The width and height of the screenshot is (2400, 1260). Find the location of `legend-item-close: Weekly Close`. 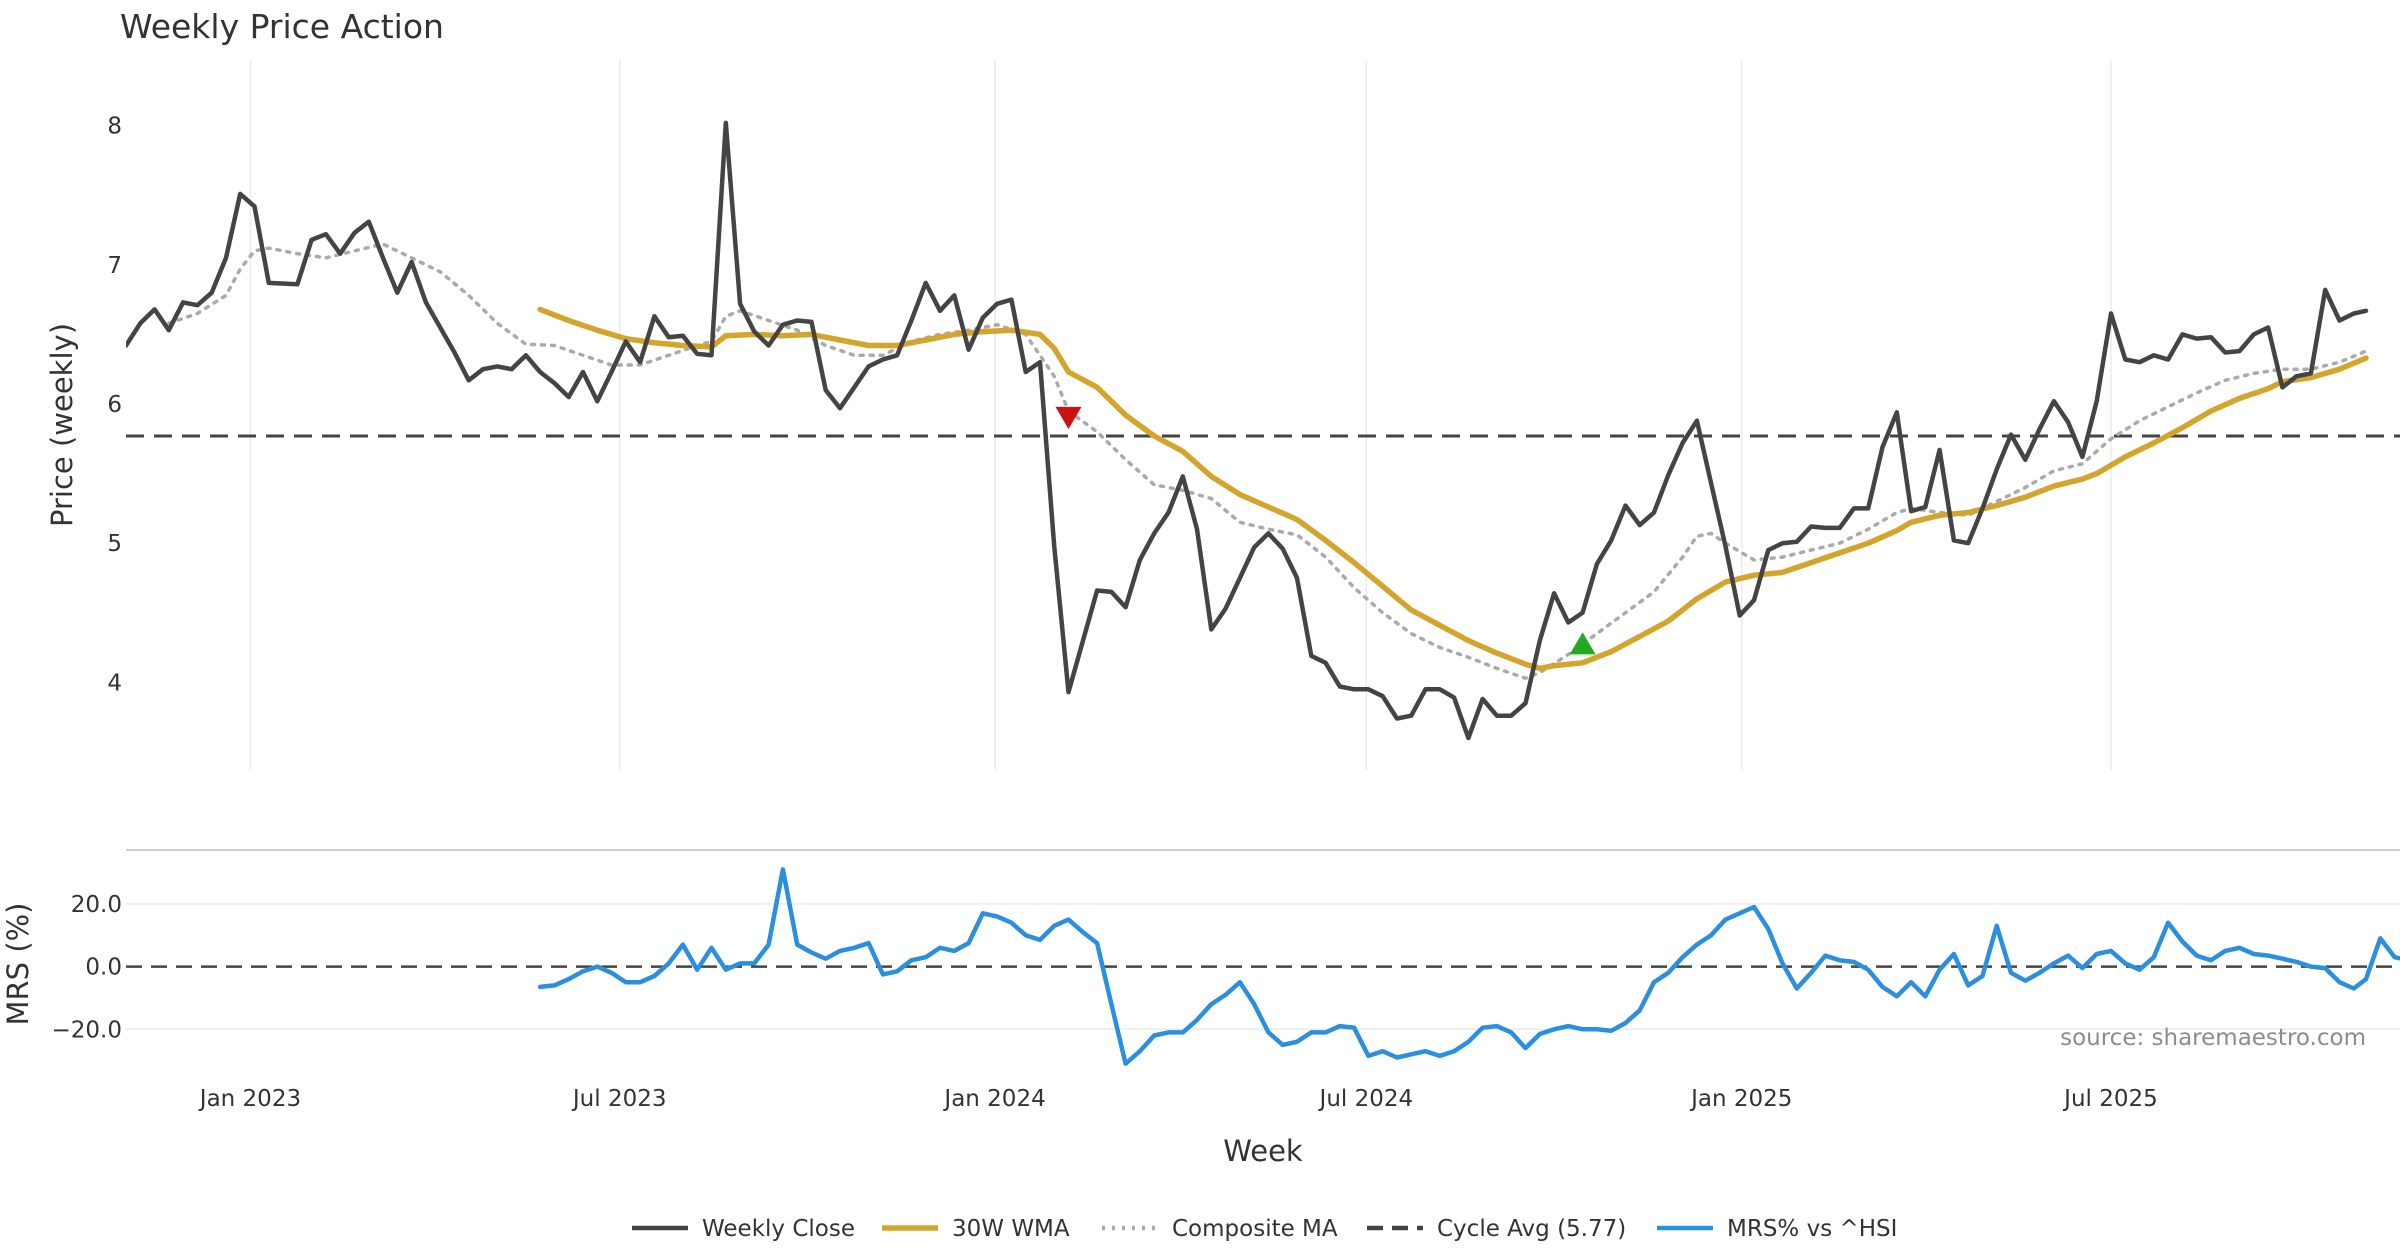

legend-item-close: Weekly Close is located at coordinates (743, 1229).